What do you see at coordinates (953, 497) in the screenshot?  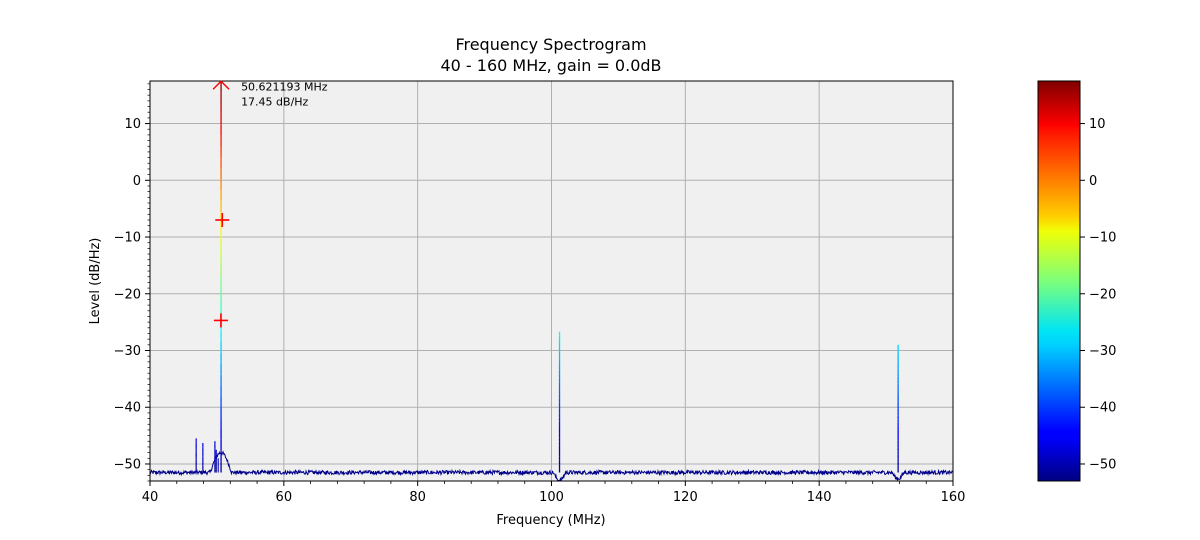 I see `x-tick-label: 160` at bounding box center [953, 497].